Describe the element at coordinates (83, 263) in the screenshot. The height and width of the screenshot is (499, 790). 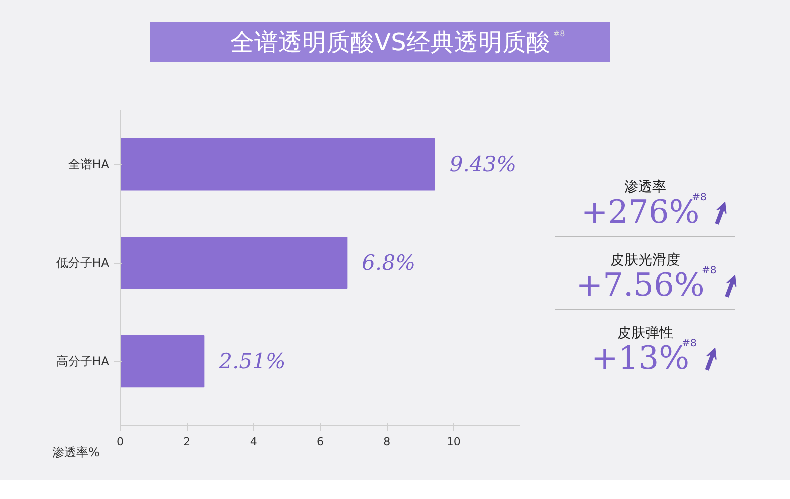
I see `y-tick-label: 低分子HA` at that location.